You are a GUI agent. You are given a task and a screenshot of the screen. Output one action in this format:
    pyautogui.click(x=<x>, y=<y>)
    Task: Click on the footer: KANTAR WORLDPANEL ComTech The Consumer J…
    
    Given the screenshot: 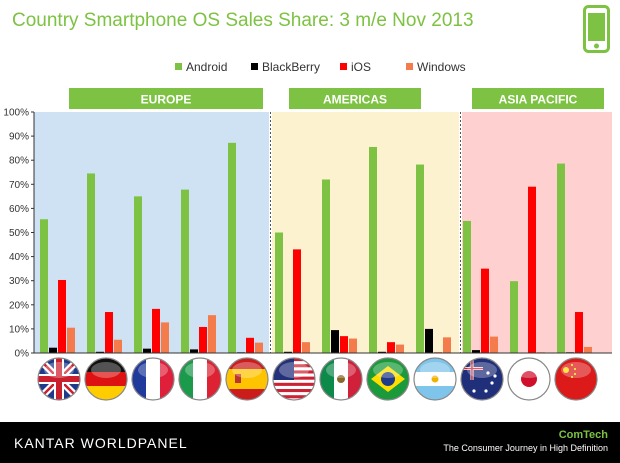 What is the action you would take?
    pyautogui.click(x=310, y=442)
    